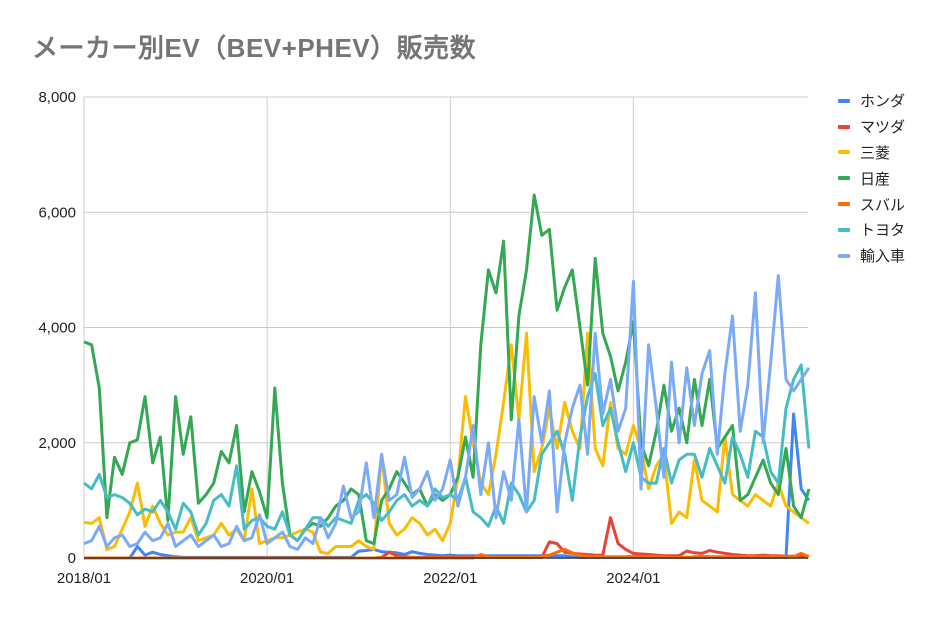 The image size is (947, 619). What do you see at coordinates (883, 128) in the screenshot?
I see `legend-label: マツダ` at bounding box center [883, 128].